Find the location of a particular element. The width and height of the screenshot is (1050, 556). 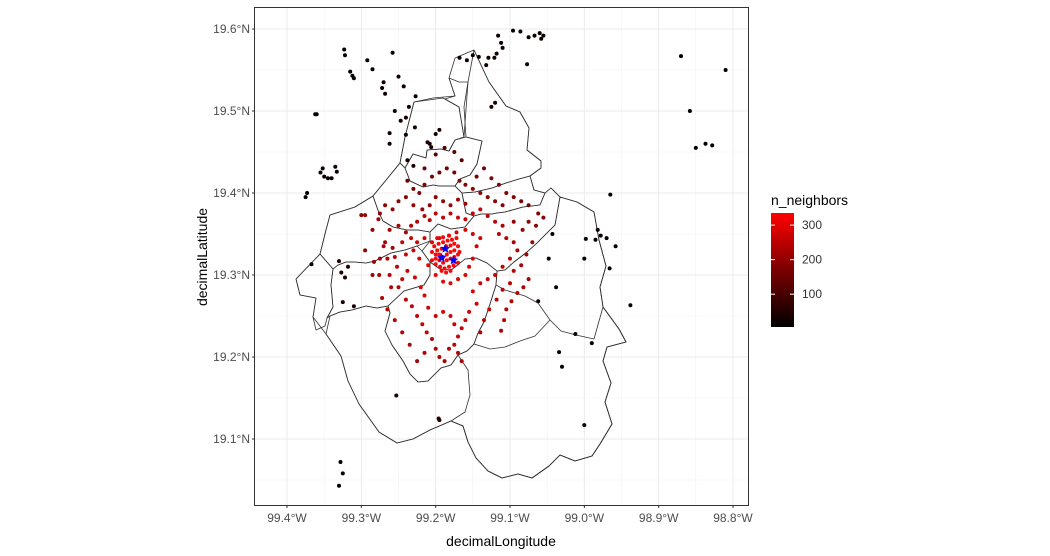

y-tick-label: 19.5°N is located at coordinates (231, 111).